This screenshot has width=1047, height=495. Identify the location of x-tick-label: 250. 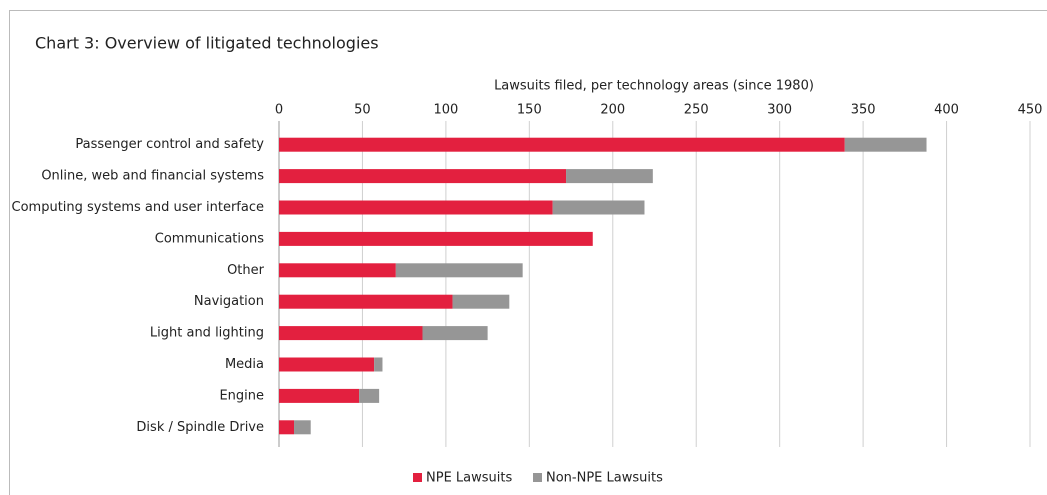
(696, 110).